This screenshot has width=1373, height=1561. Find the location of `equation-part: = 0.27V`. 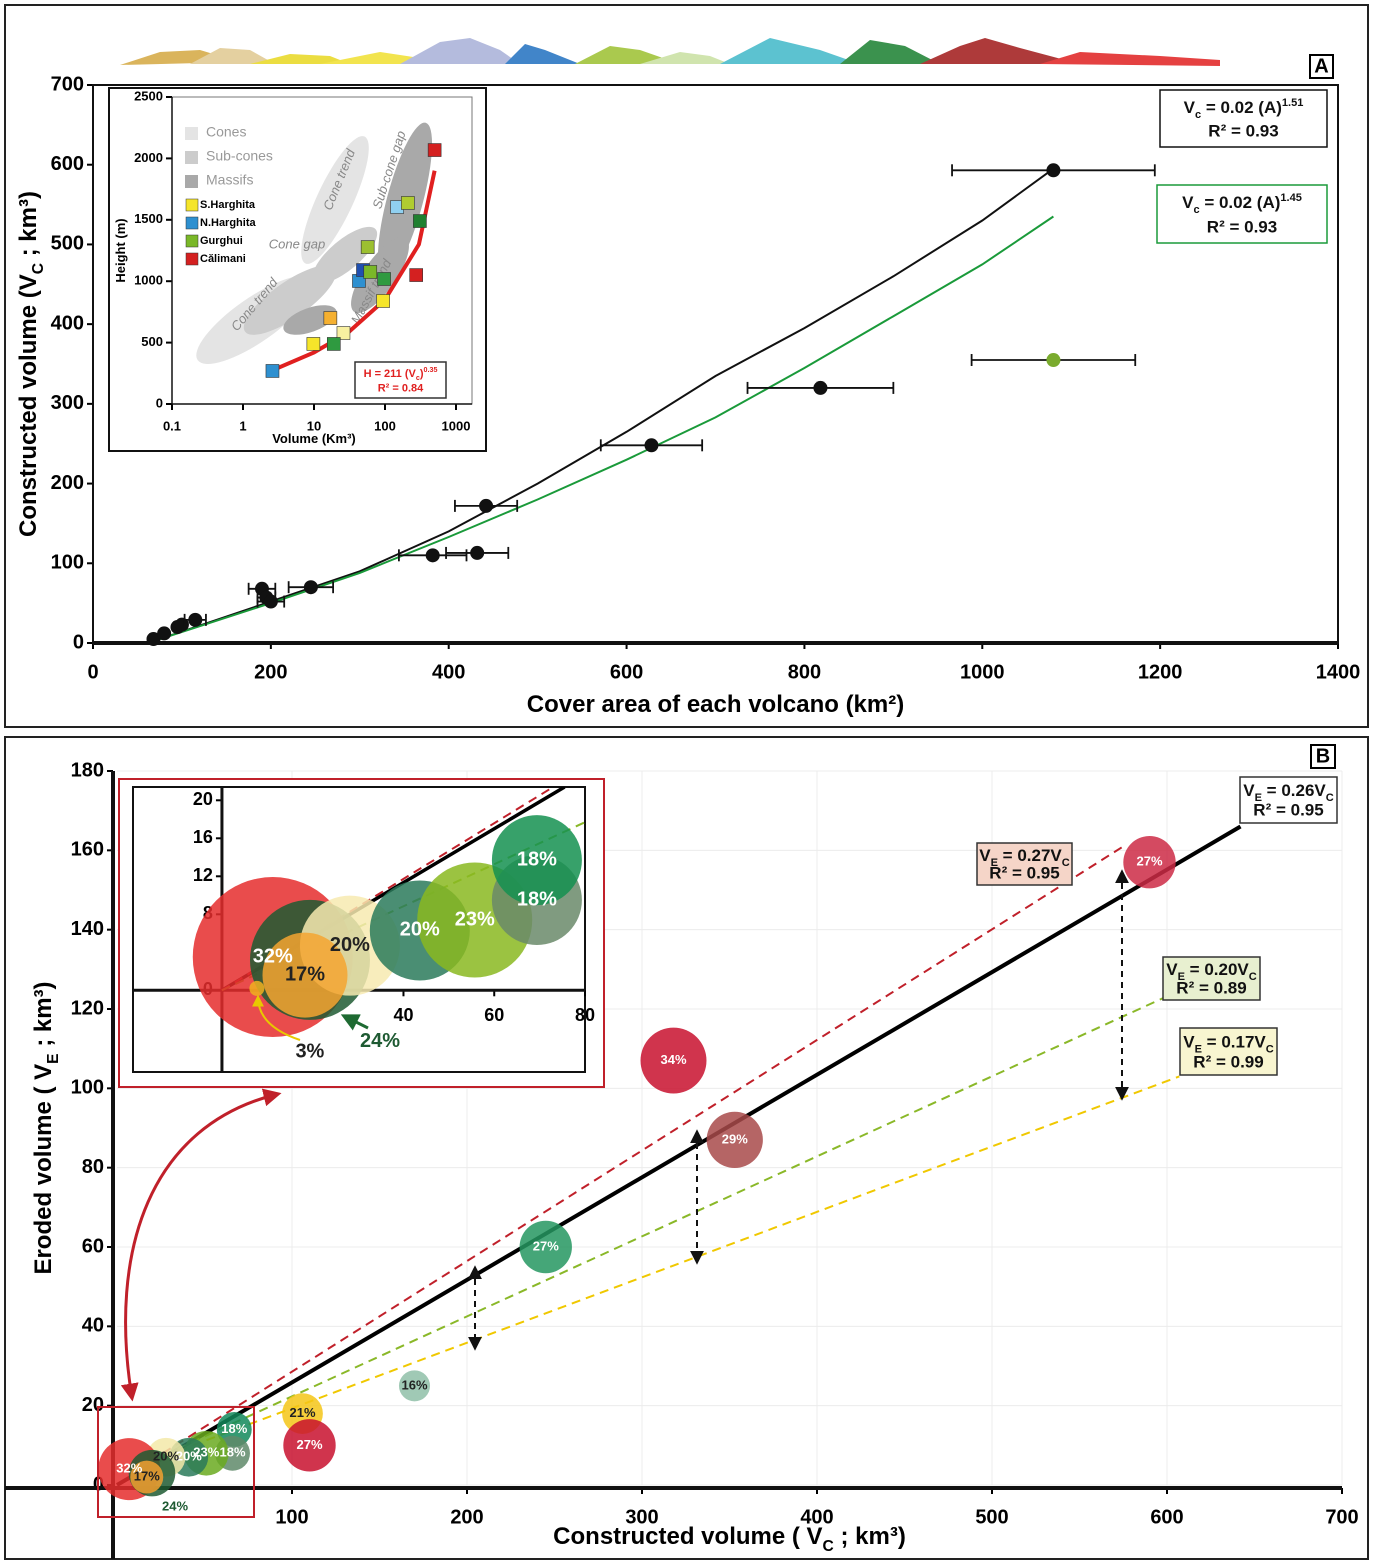

equation-part: = 0.27V is located at coordinates (1030, 855).